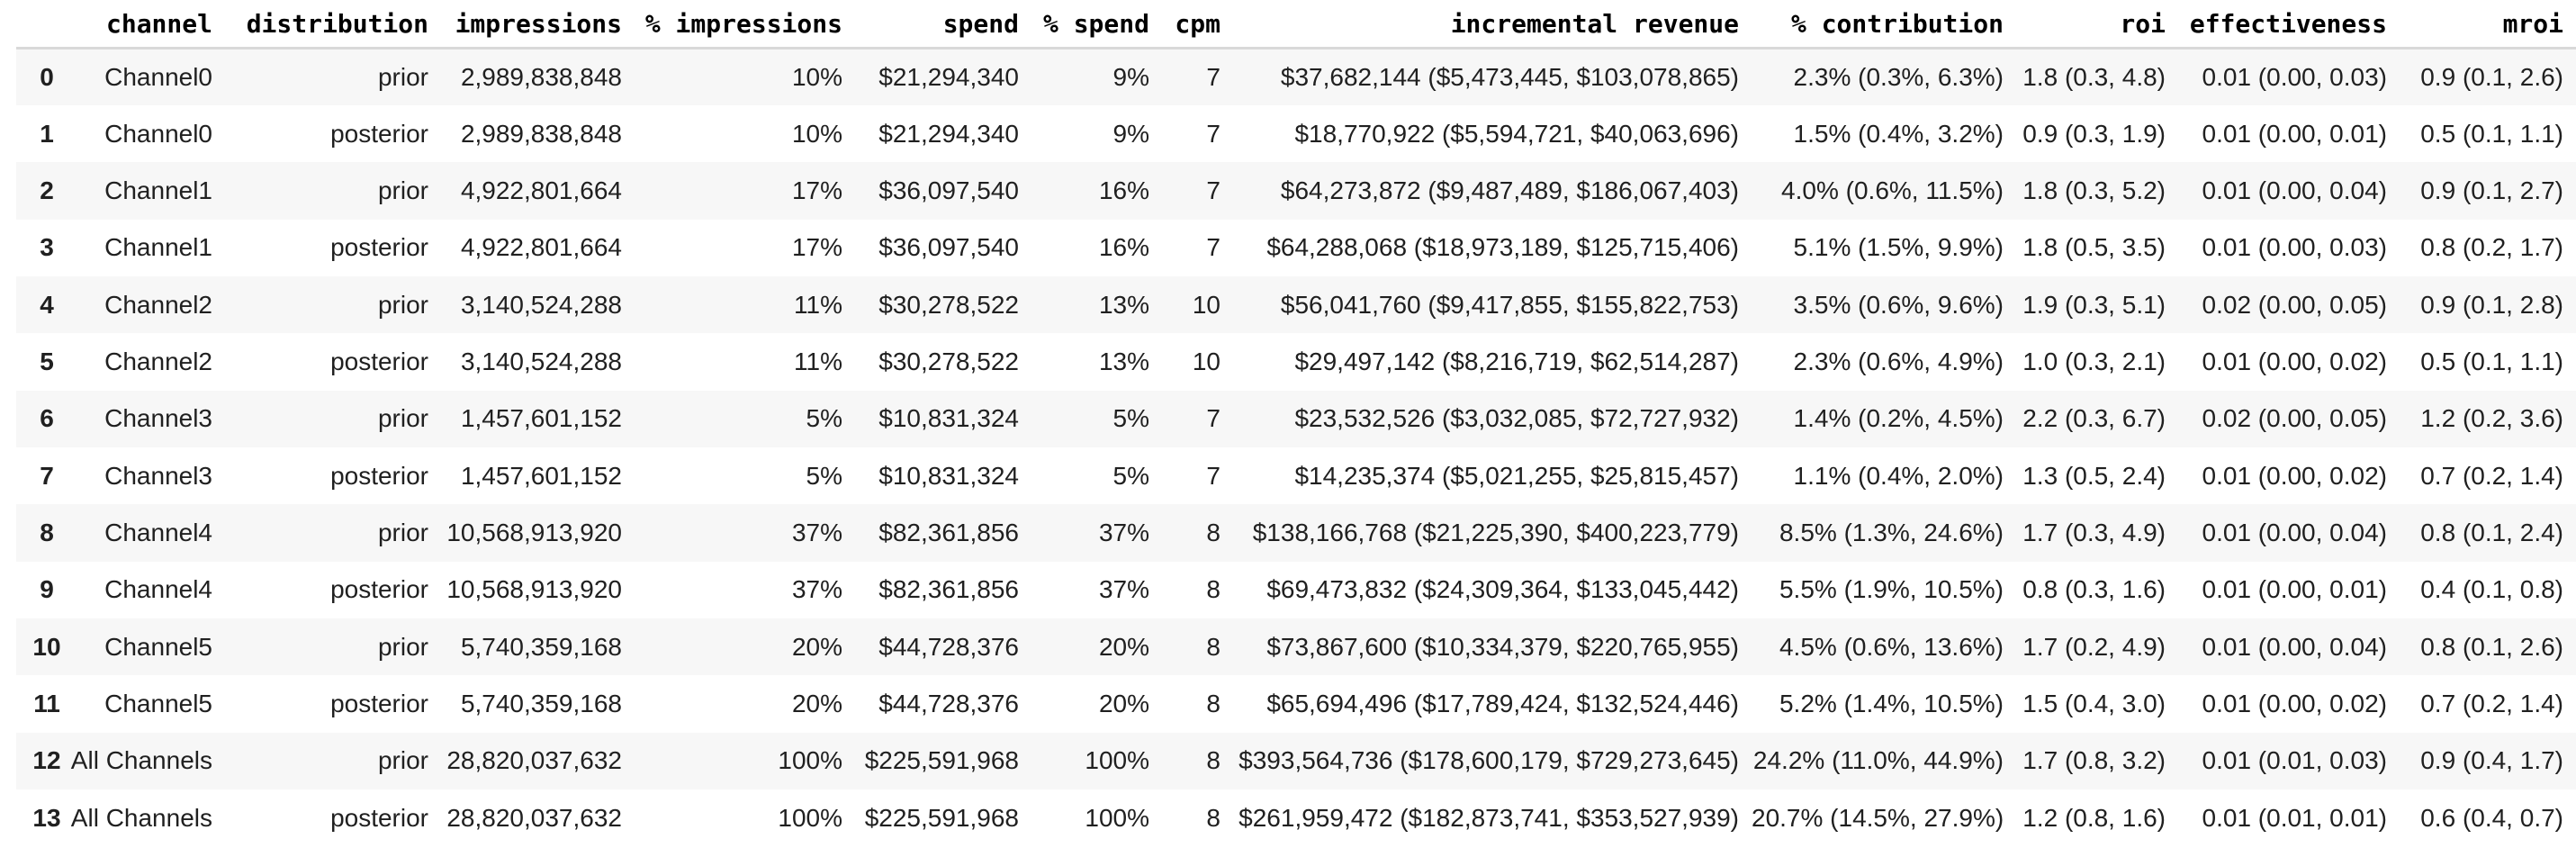 This screenshot has width=2576, height=848. Describe the element at coordinates (816, 76) in the screenshot. I see `cell-pct-impressions: 10%` at that location.